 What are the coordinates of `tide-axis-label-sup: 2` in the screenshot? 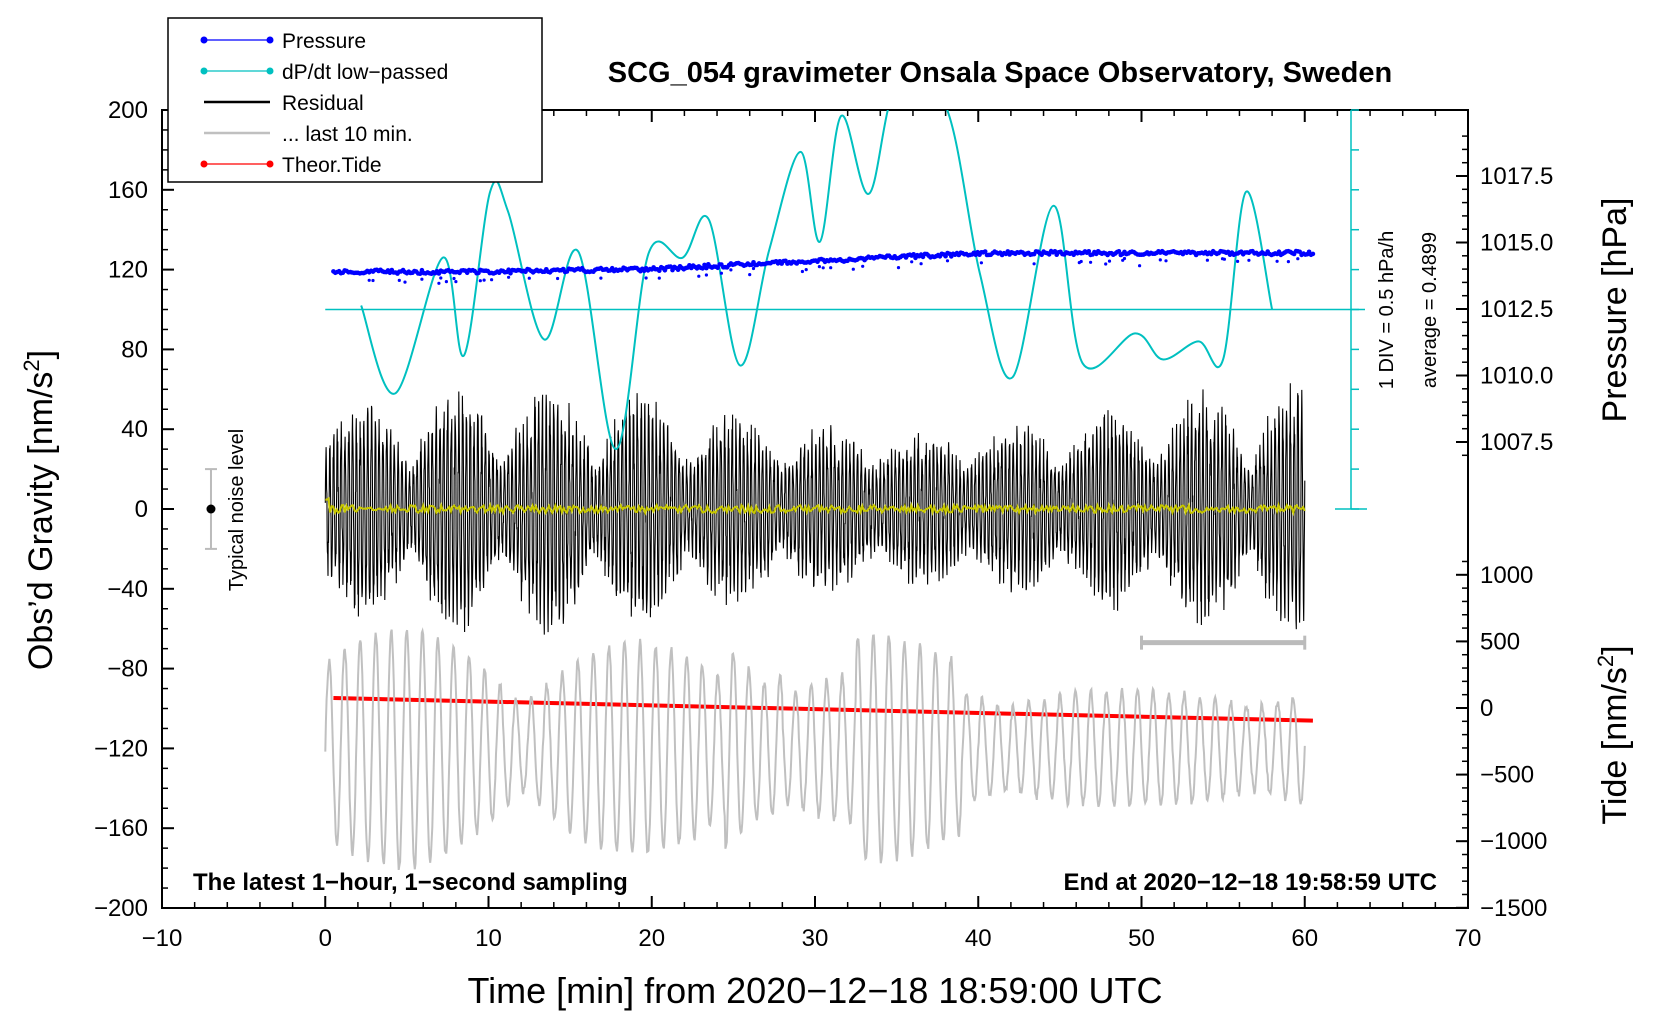 It's located at (1605, 661).